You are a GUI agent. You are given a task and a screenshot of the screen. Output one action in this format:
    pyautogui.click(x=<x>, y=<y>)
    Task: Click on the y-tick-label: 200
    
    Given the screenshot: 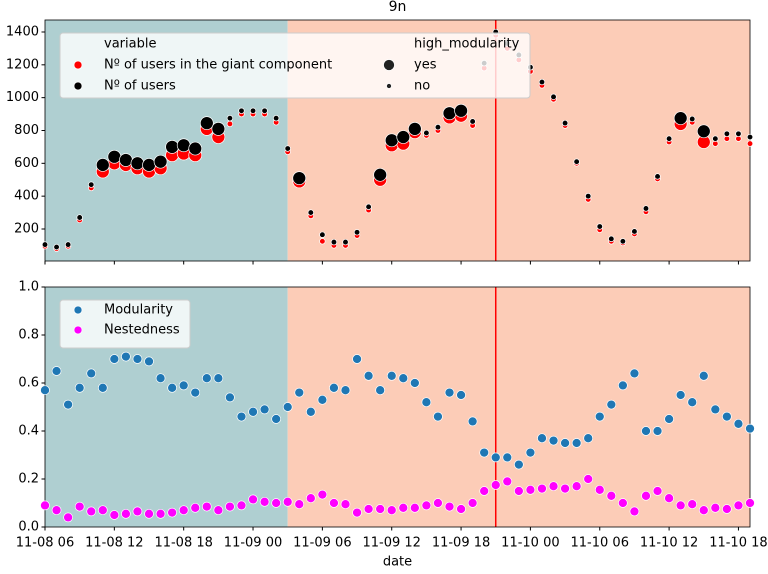 What is the action you would take?
    pyautogui.click(x=26, y=228)
    